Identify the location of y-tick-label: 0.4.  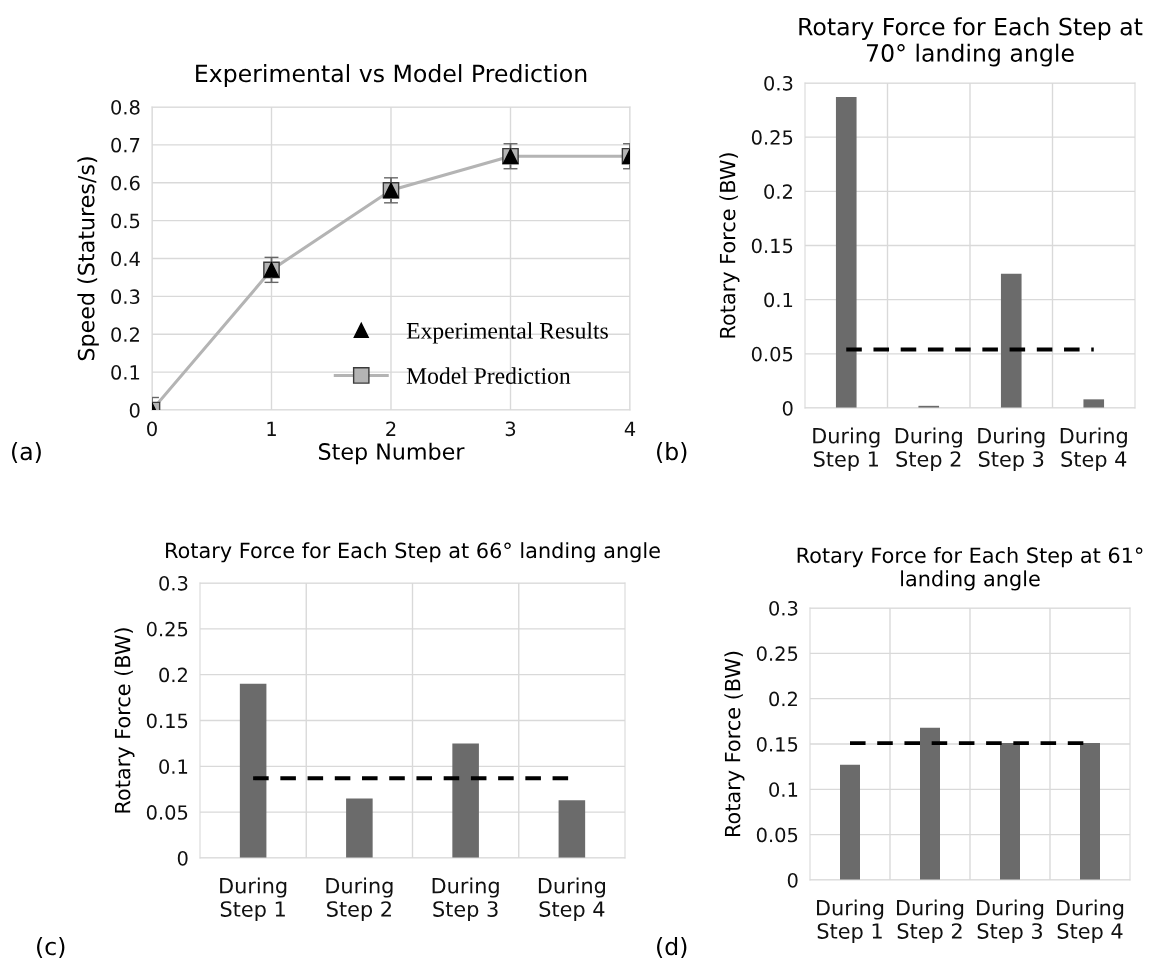
(125, 259).